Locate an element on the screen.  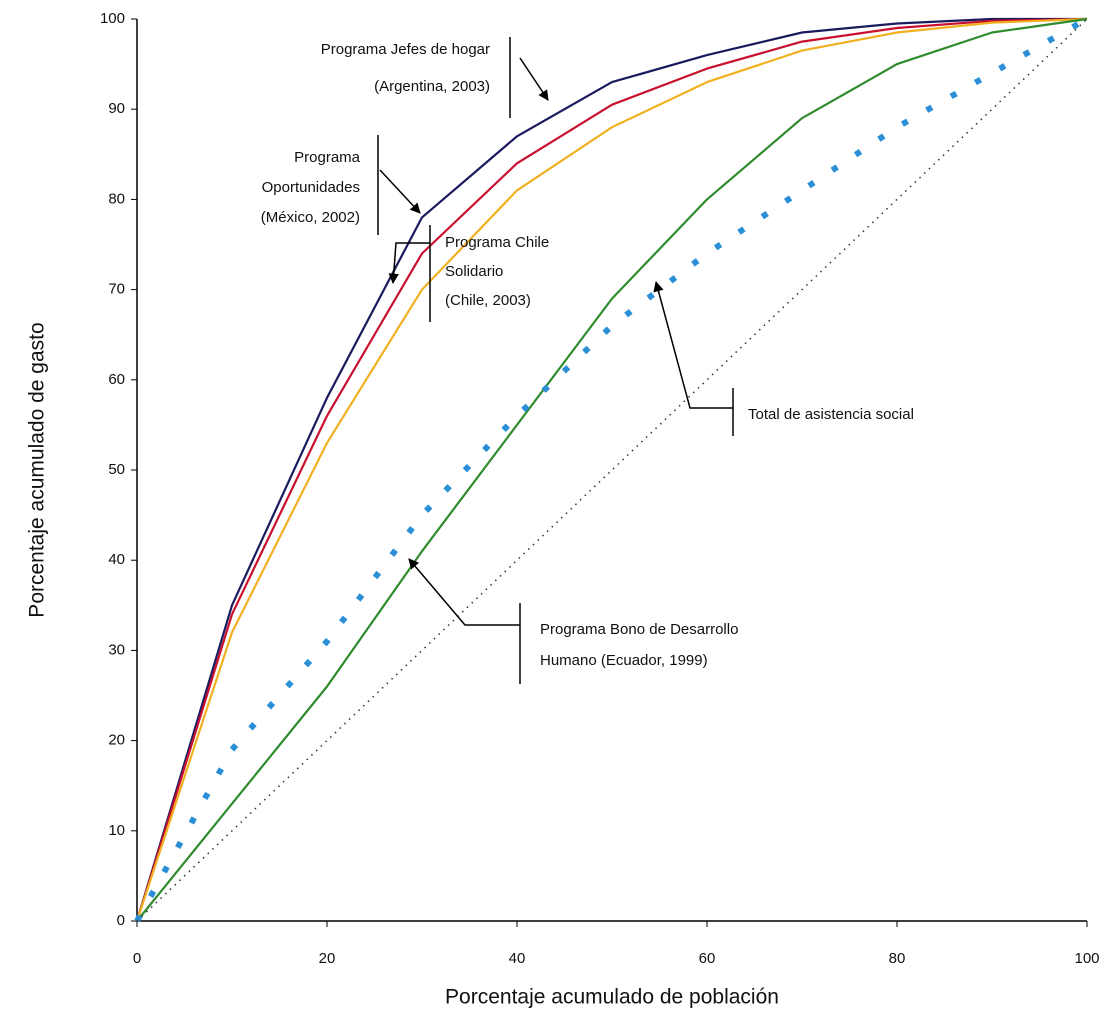
y-tick-label: 80 is located at coordinates (116, 198).